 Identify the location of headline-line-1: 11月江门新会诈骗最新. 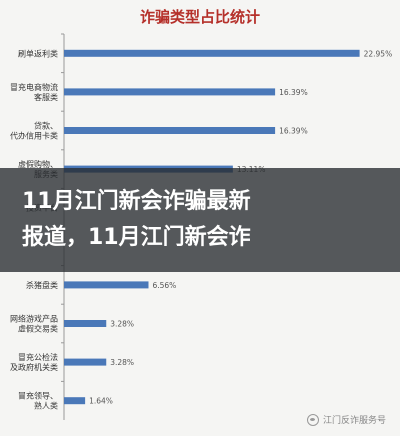
(136, 201).